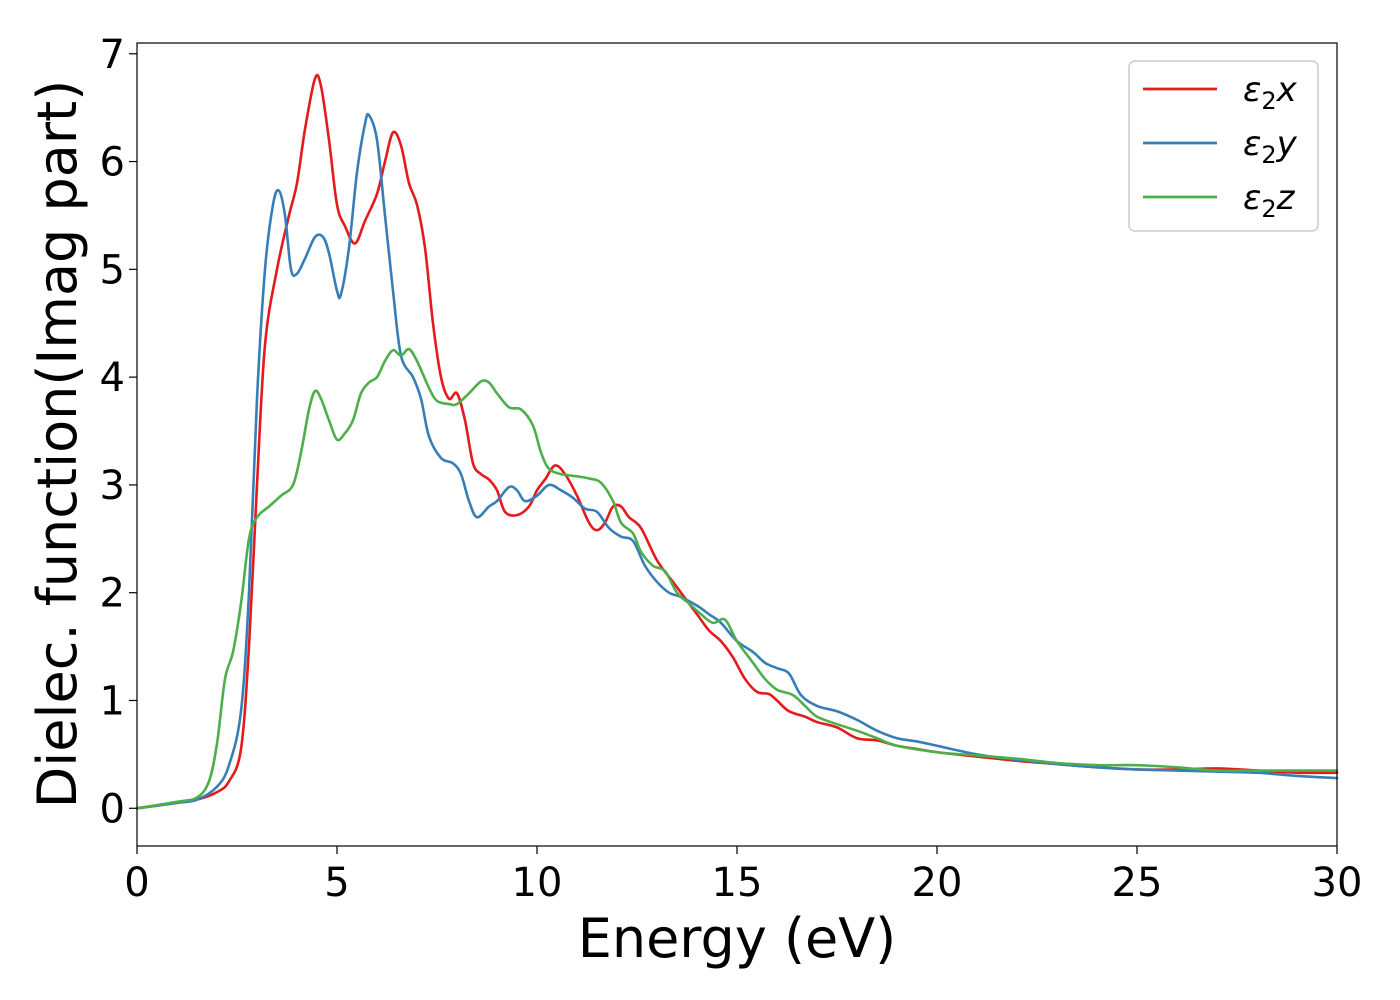  Describe the element at coordinates (112, 486) in the screenshot. I see `y-tick-label: 3` at that location.